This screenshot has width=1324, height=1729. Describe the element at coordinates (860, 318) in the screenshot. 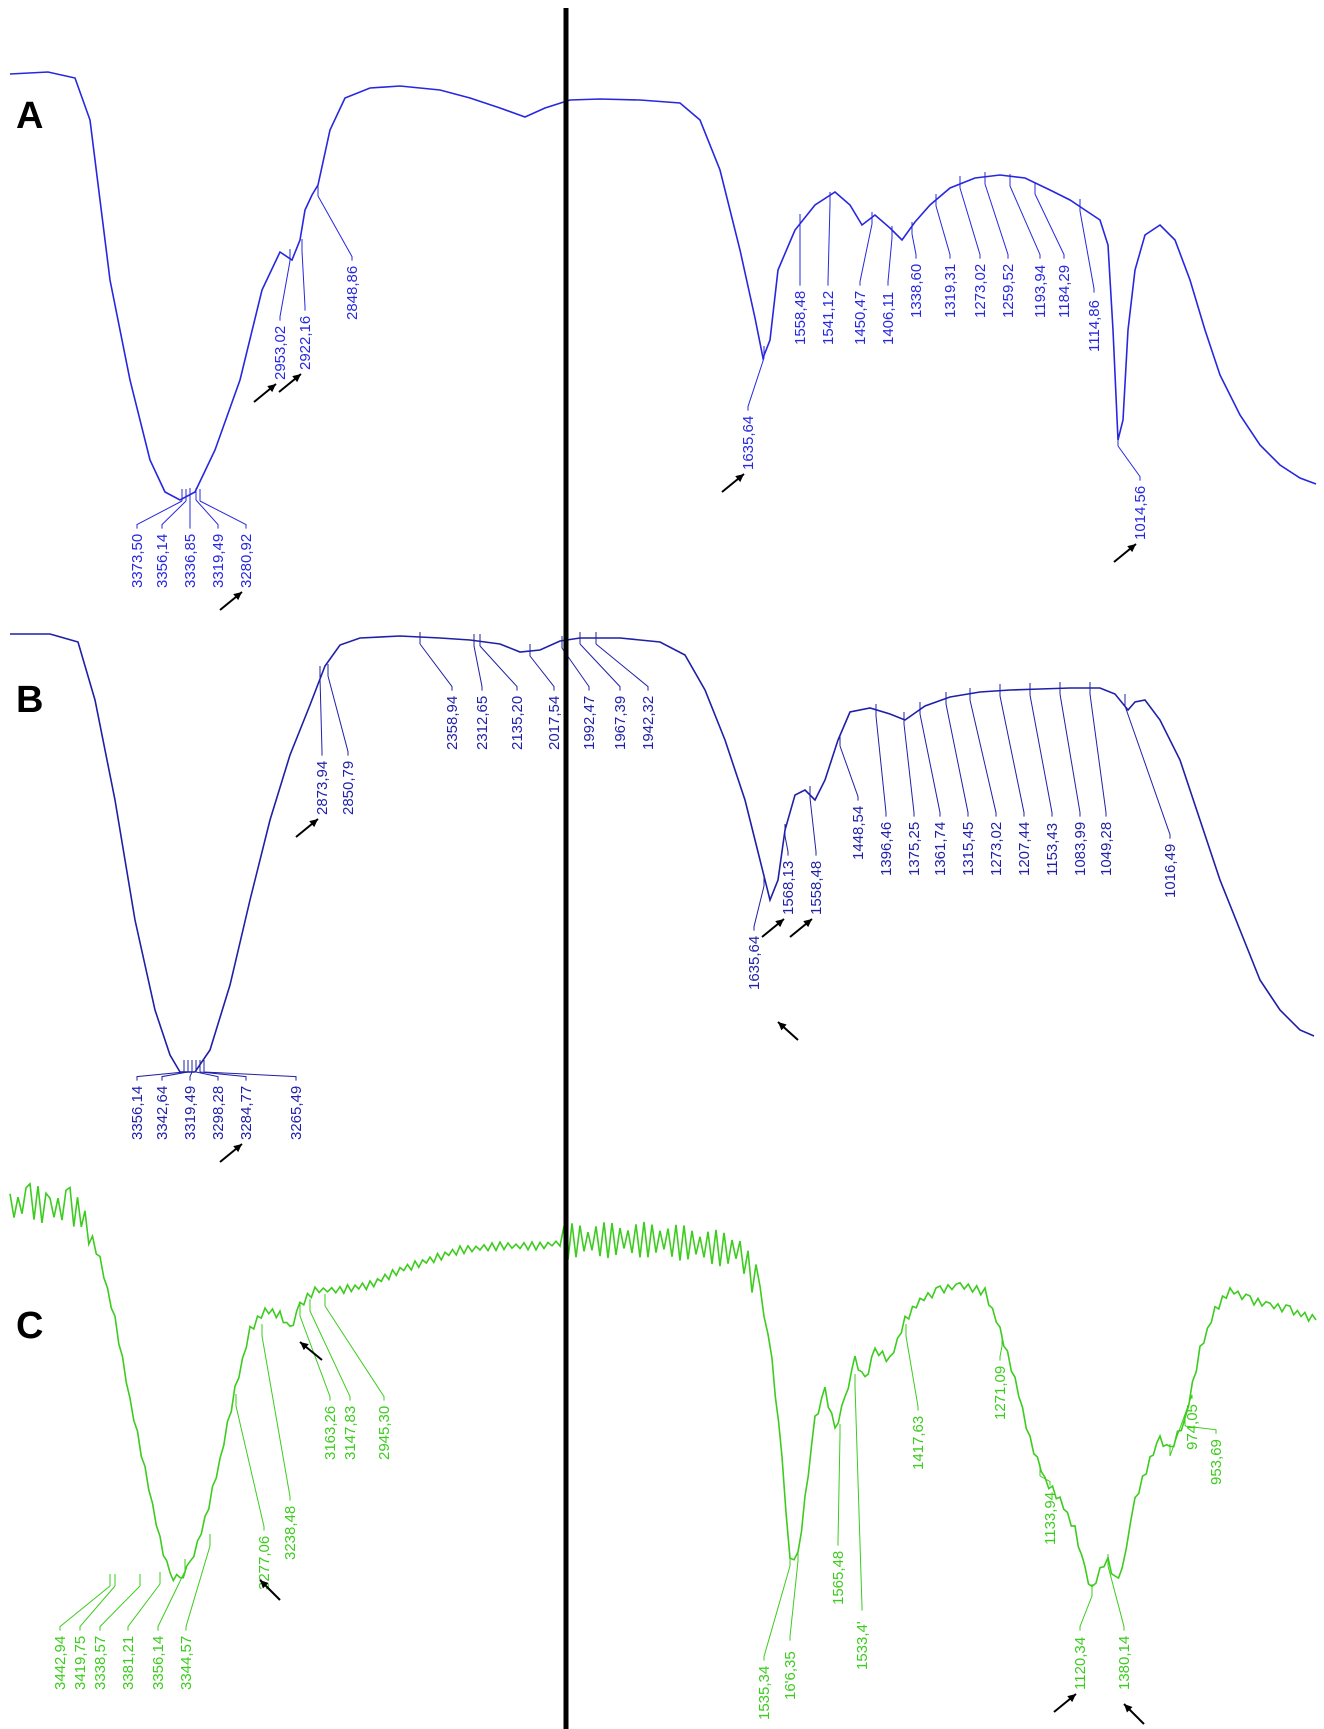

I see `peak-label: 1450,47` at that location.